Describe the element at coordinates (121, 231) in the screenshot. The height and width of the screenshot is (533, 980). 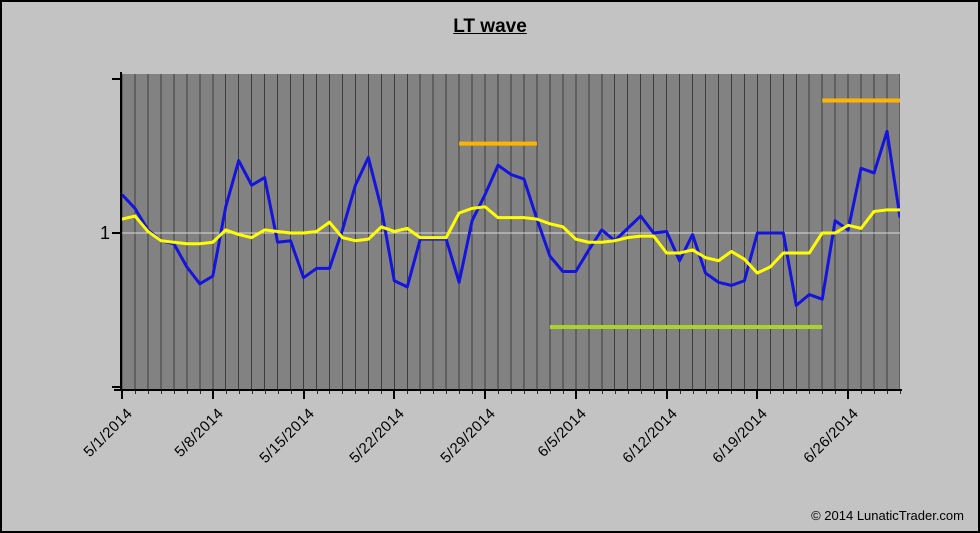
I see `y-axis-line` at that location.